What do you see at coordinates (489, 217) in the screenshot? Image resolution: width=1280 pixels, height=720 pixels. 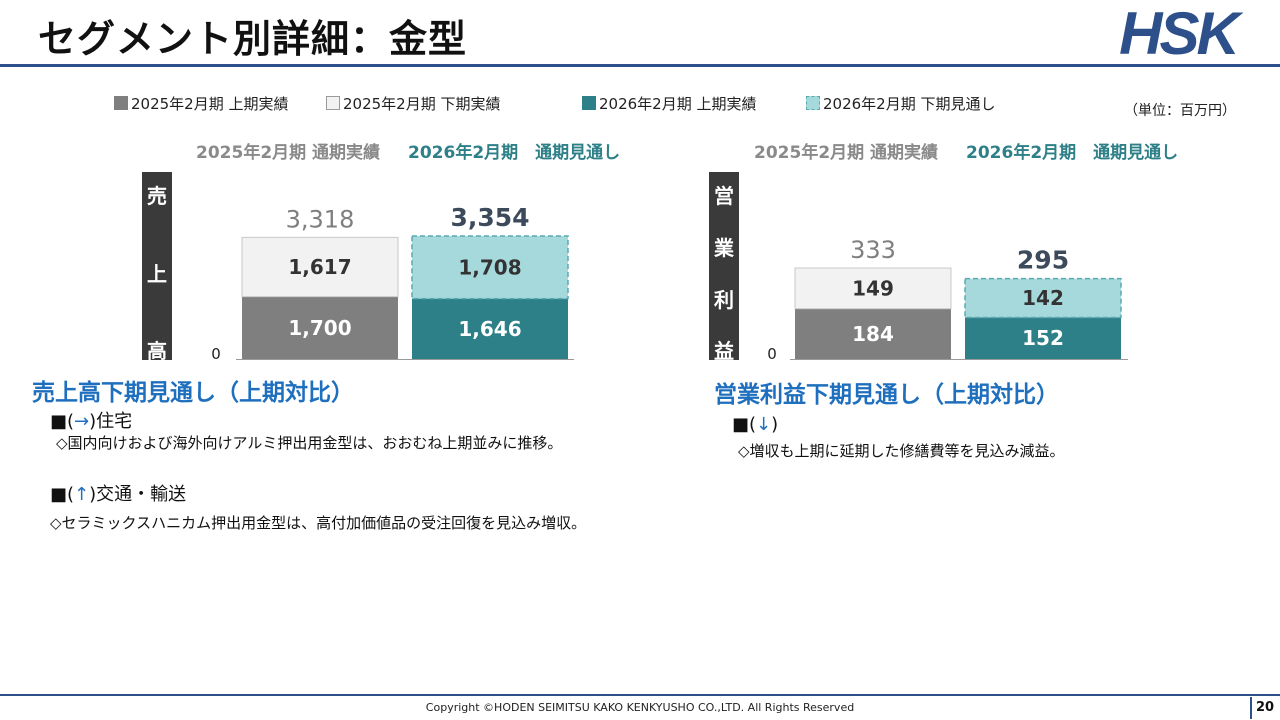 I see `sales-total-label-1: 3,354` at bounding box center [489, 217].